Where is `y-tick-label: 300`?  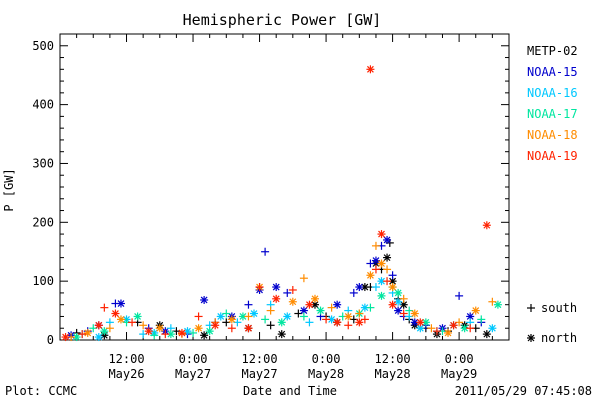 y-tick-label: 300 is located at coordinates (43, 163).